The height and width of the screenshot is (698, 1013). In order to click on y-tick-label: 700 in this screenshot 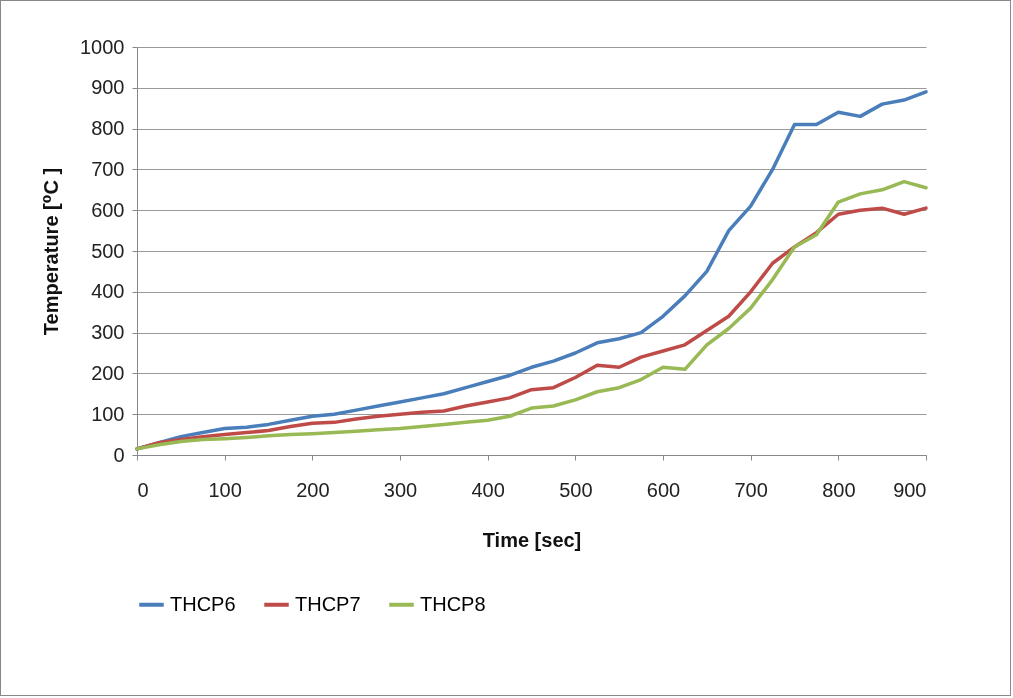, I will do `click(108, 168)`.